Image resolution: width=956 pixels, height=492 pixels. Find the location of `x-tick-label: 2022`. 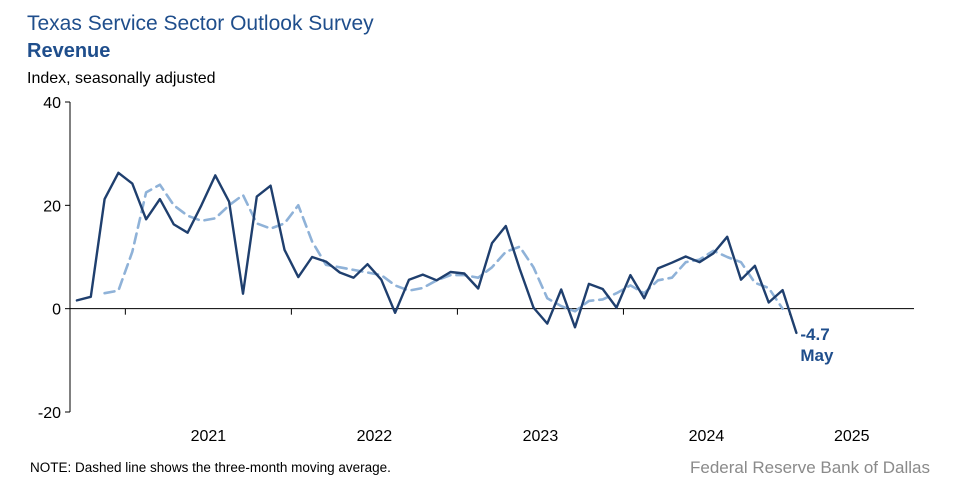

x-tick-label: 2022 is located at coordinates (375, 436).